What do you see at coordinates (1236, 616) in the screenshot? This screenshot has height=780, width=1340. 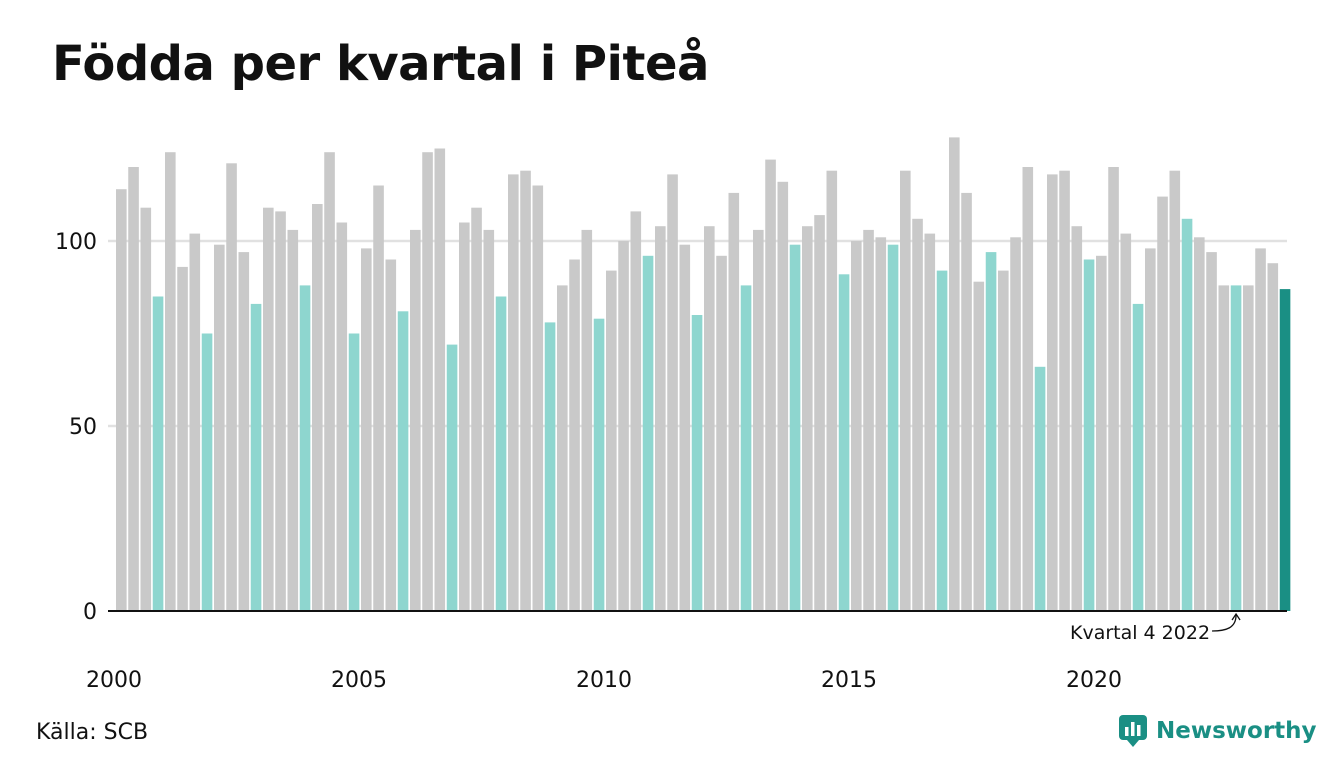 I see `annotation-arrowhead` at bounding box center [1236, 616].